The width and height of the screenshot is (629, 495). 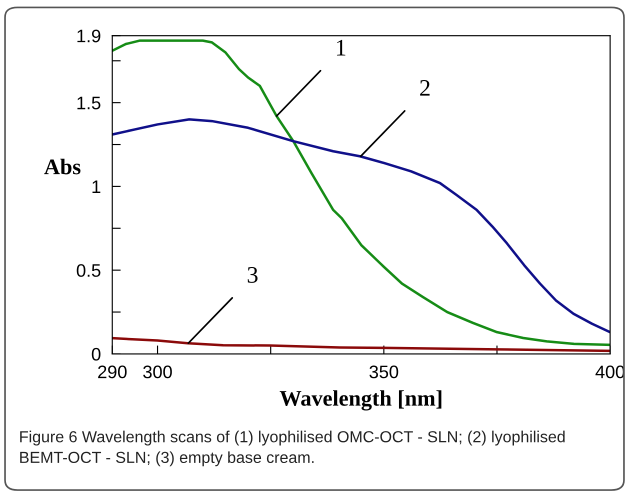 I want to click on annotation: 3, so click(x=253, y=274).